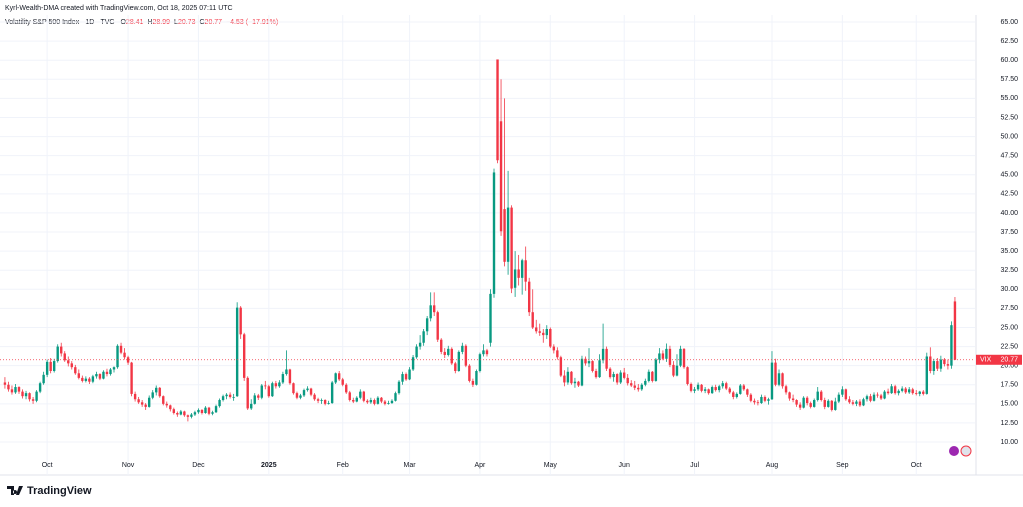 The height and width of the screenshot is (507, 1023). Describe the element at coordinates (343, 465) in the screenshot. I see `x-tick-label: Feb` at that location.